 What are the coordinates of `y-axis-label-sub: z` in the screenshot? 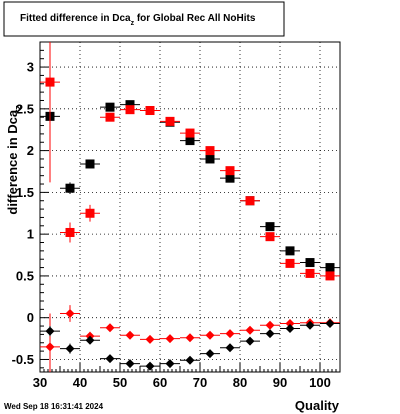 It's located at (18, 107).